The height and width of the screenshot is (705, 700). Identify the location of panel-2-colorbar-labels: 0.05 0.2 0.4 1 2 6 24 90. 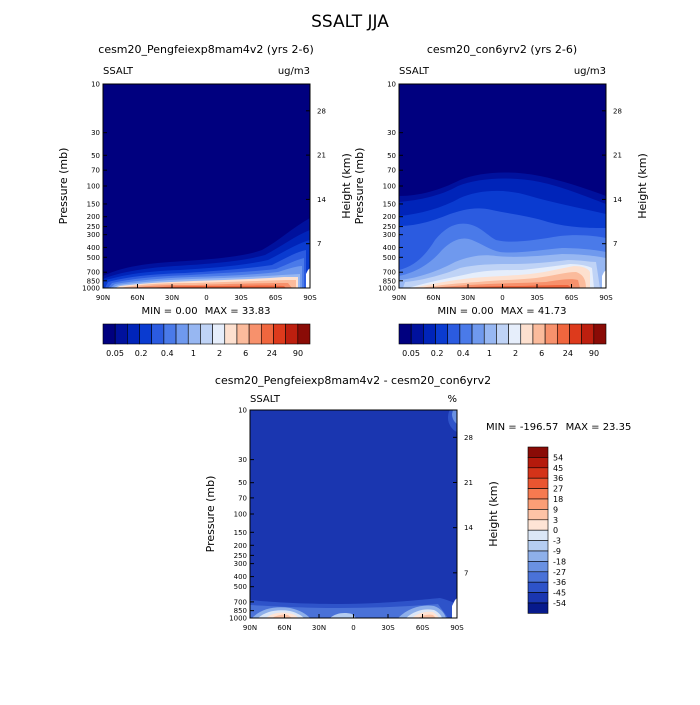
(500, 353).